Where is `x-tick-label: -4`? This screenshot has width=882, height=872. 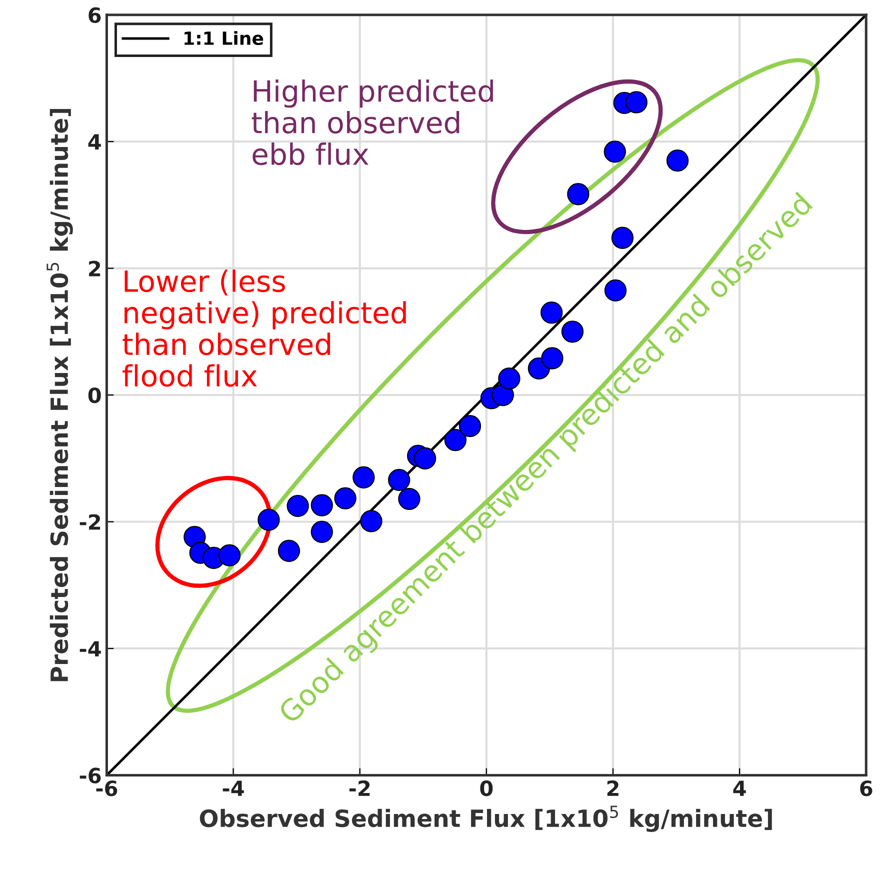
x-tick-label: -4 is located at coordinates (233, 788).